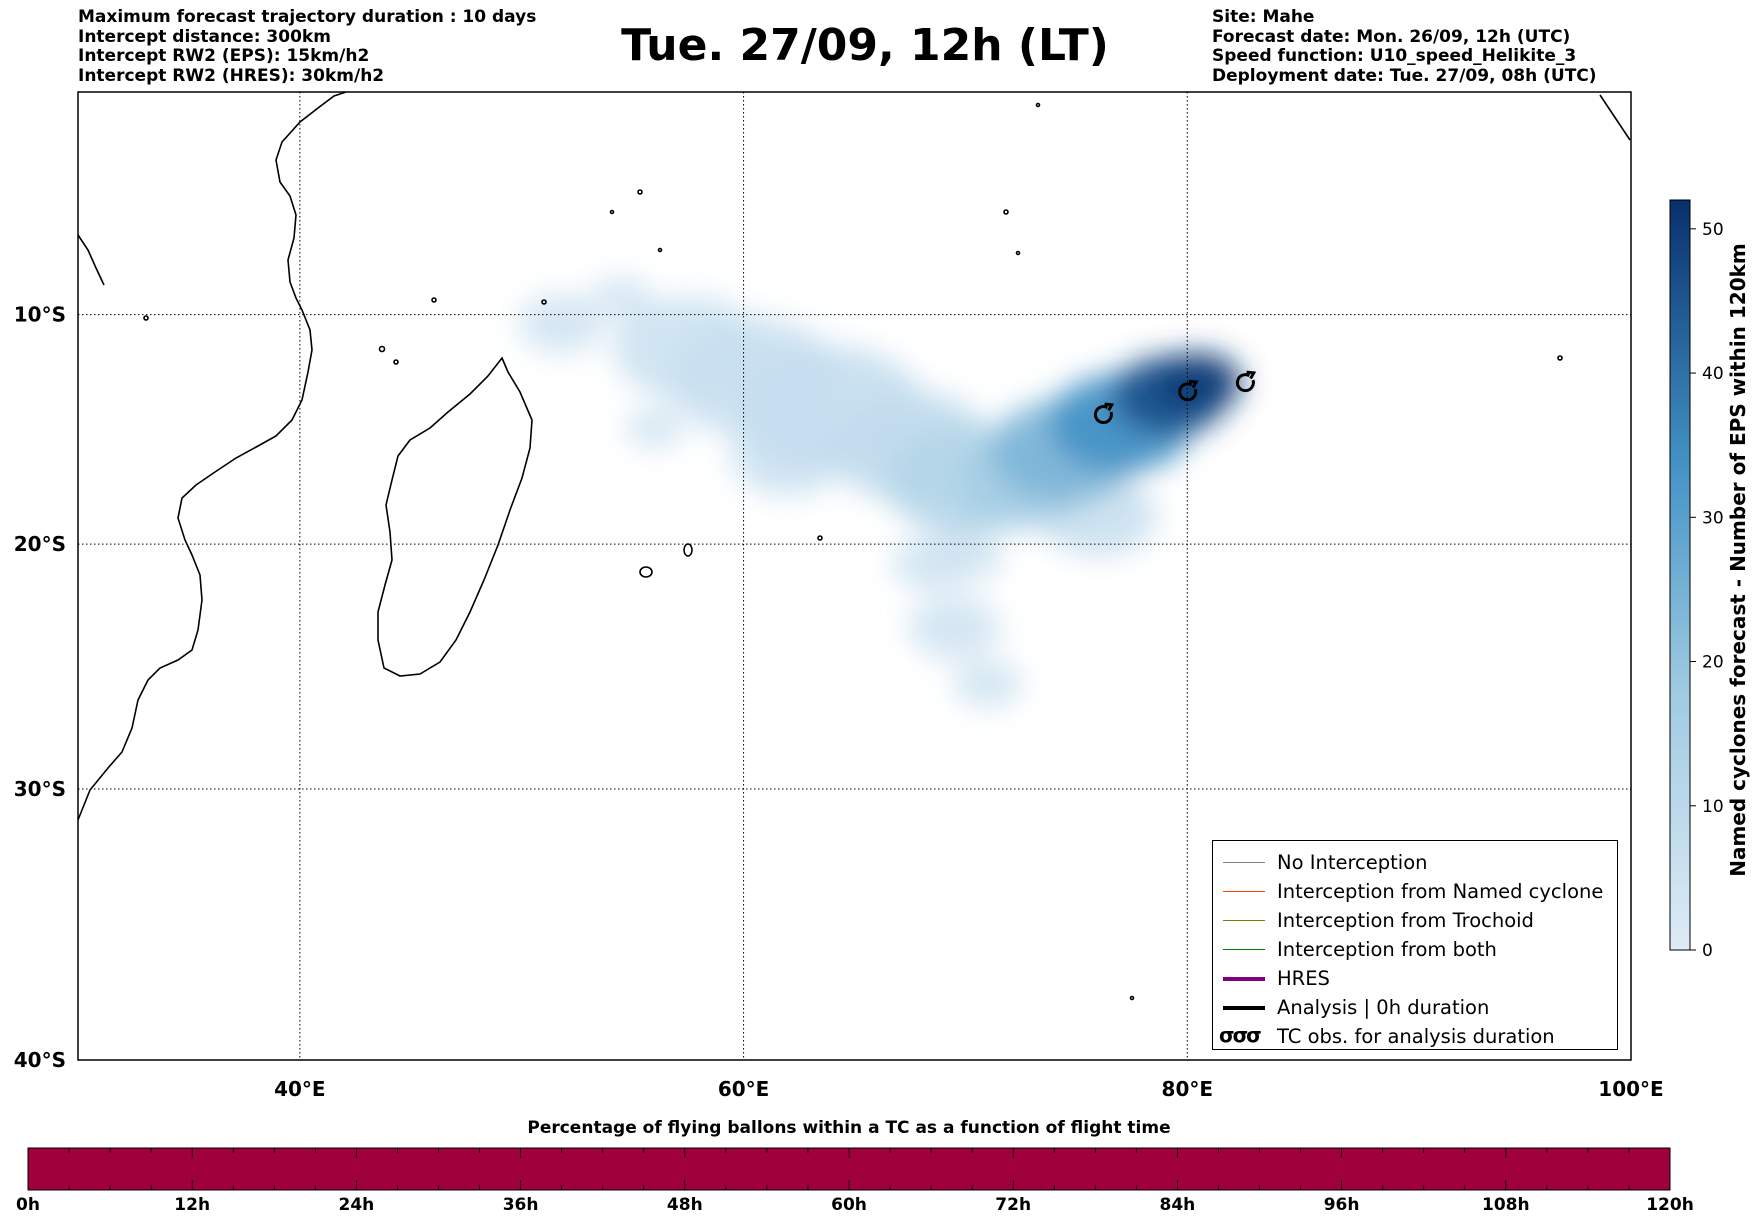  What do you see at coordinates (1341, 1205) in the screenshot?
I see `time-tick-label-8: 96h` at bounding box center [1341, 1205].